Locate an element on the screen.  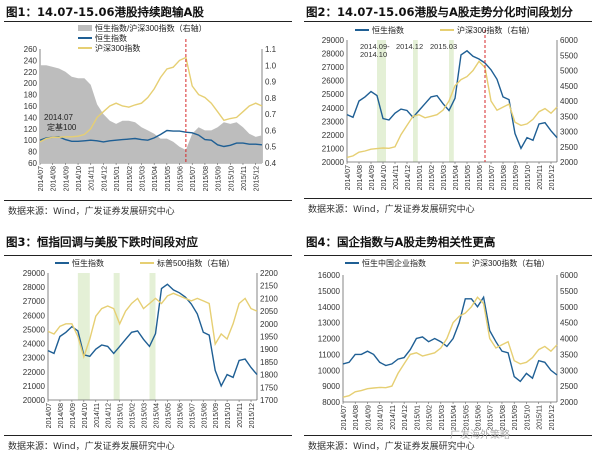
right-tick-label: 0.6 is located at coordinates (271, 130).